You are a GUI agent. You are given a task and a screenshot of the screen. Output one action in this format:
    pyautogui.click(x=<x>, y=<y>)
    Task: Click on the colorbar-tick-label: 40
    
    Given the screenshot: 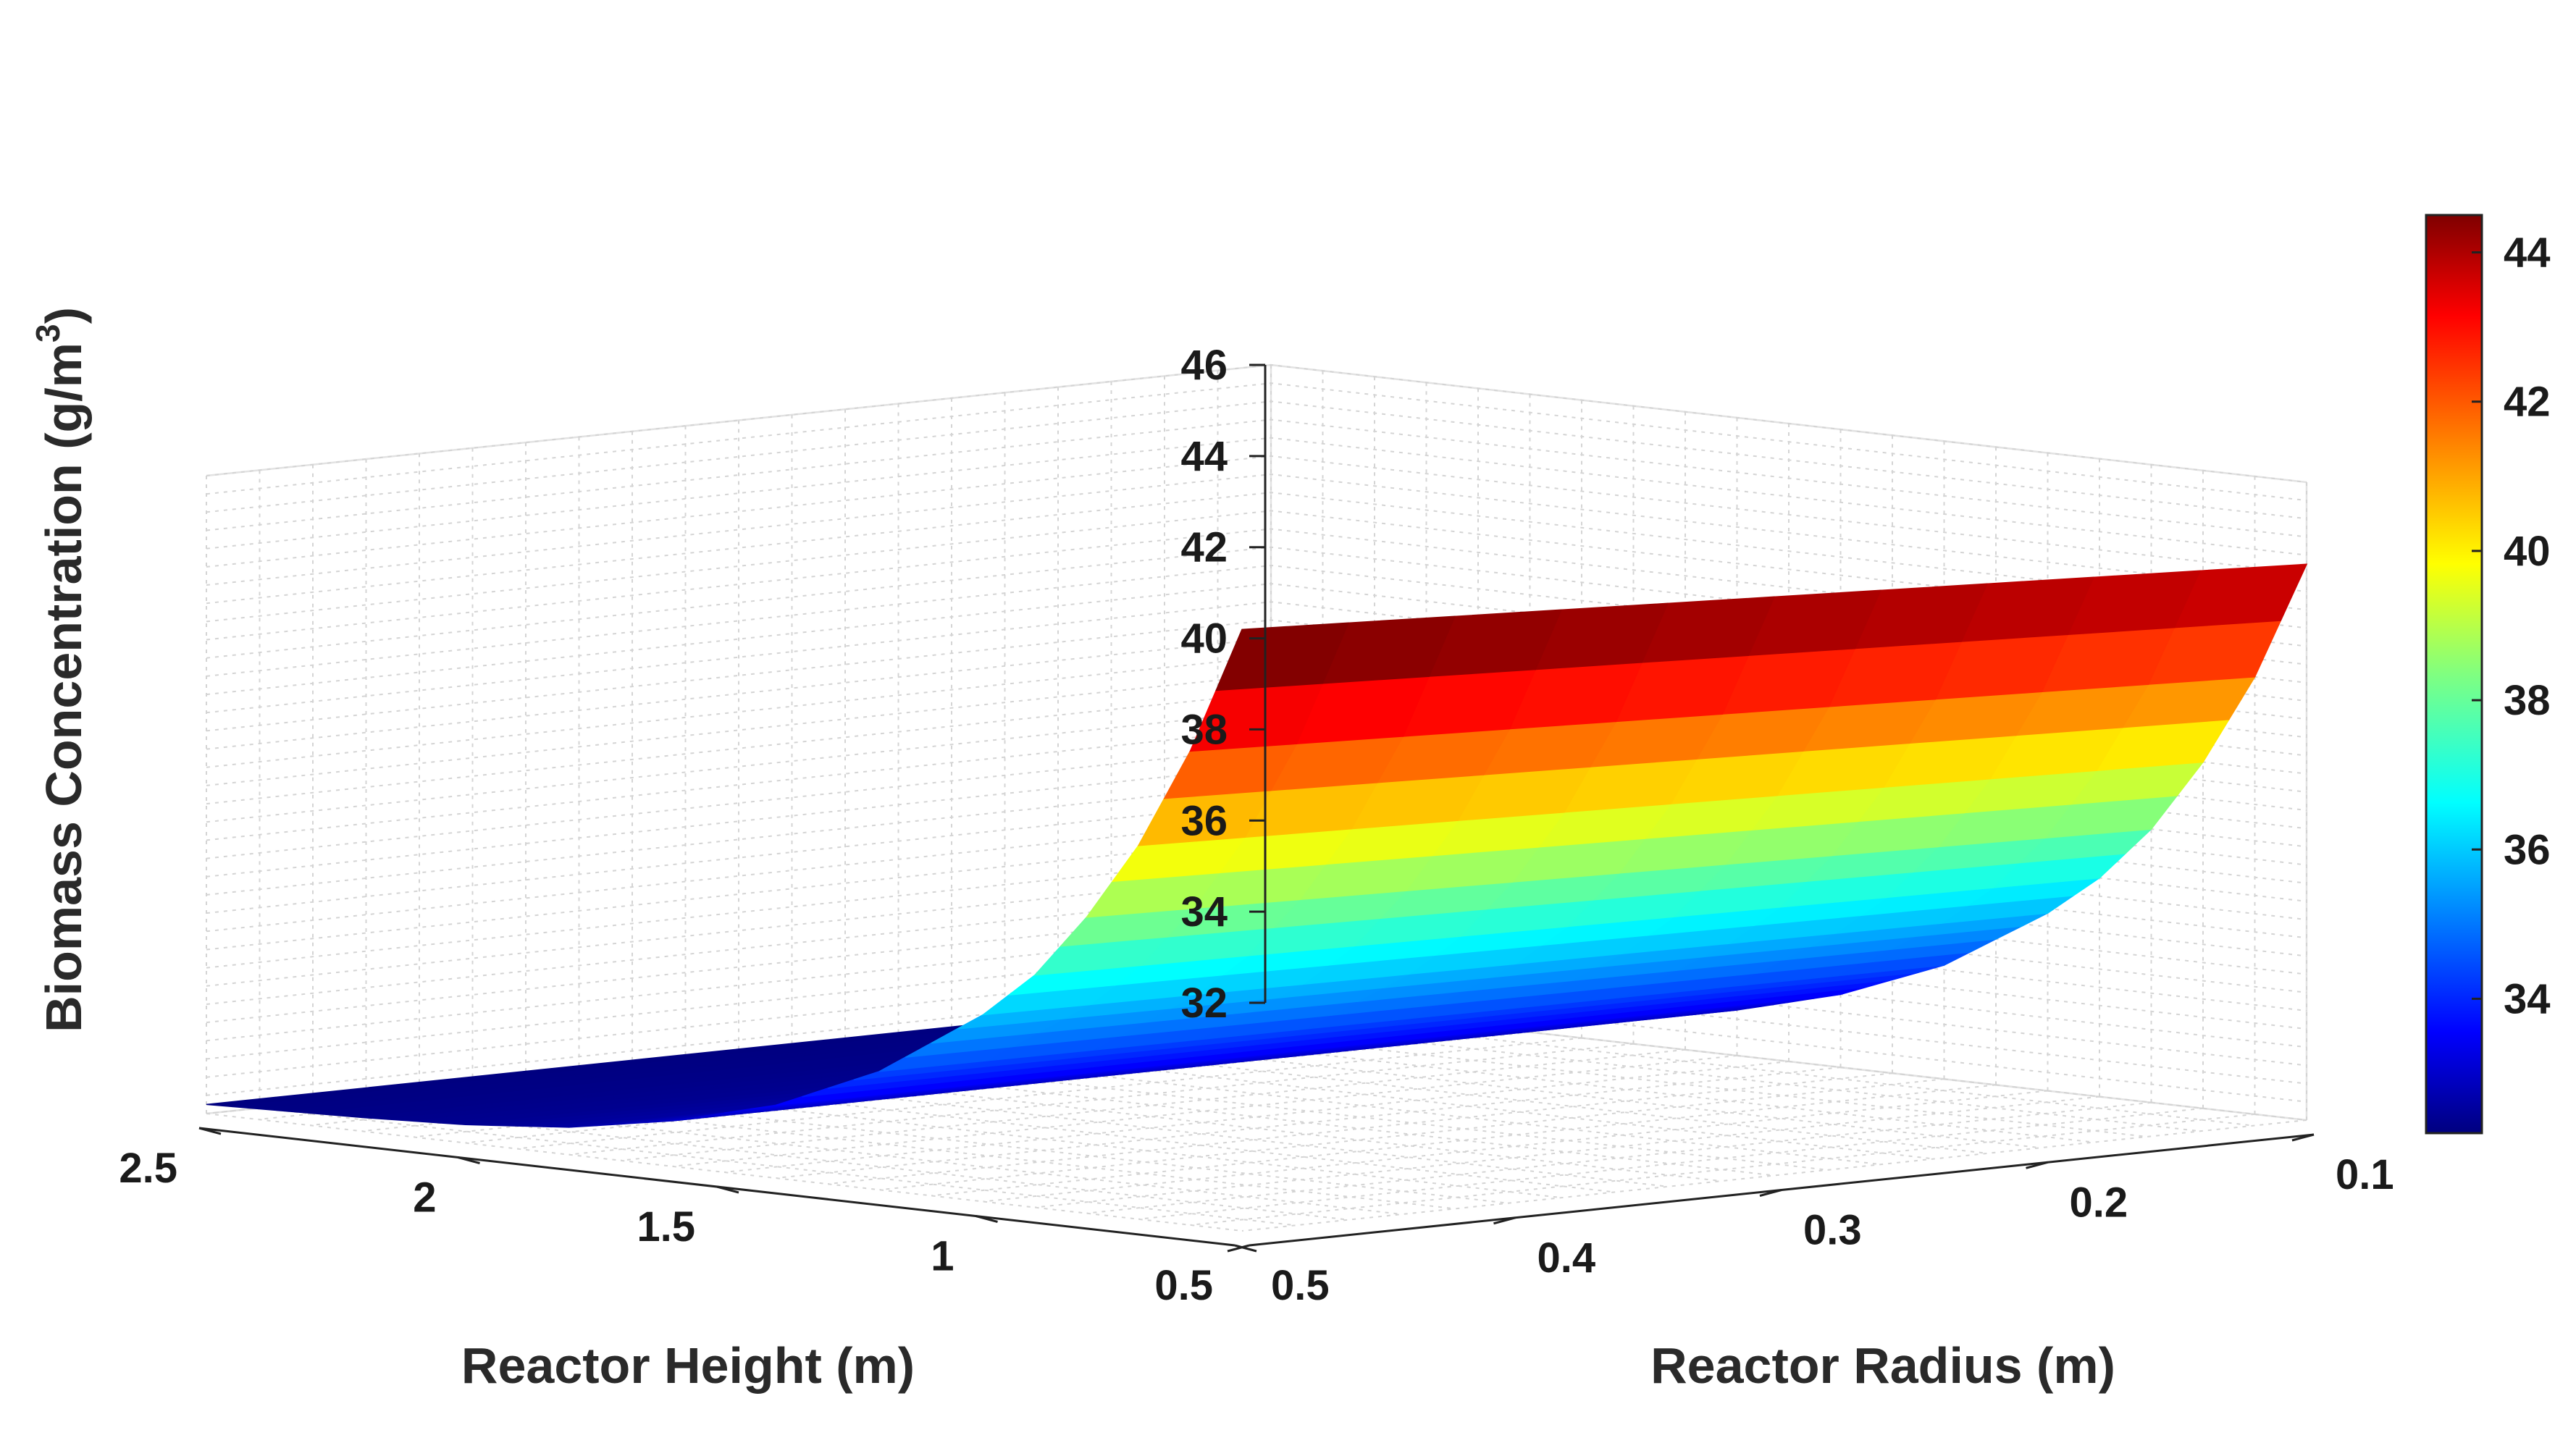 What is the action you would take?
    pyautogui.click(x=2527, y=551)
    